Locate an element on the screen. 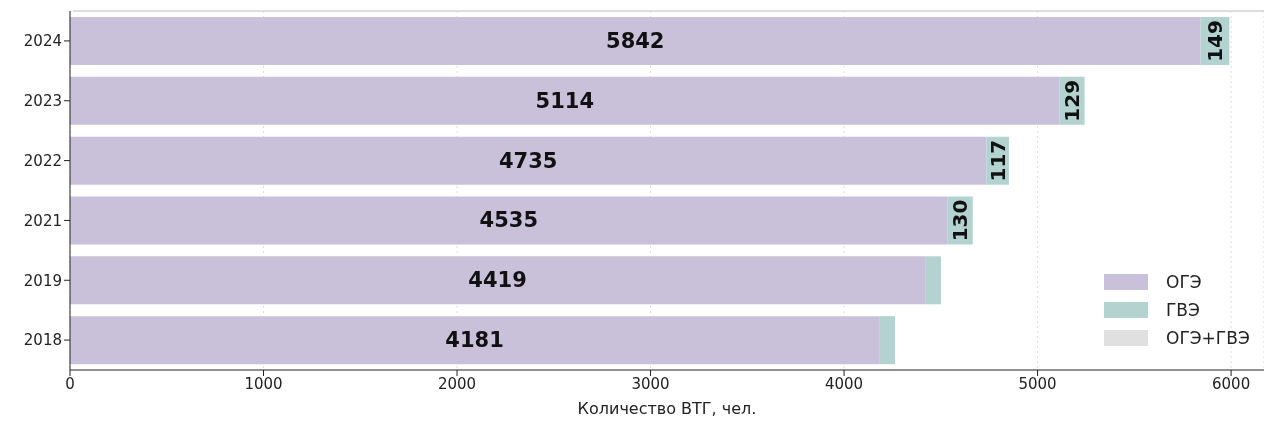  data-label: 4735 is located at coordinates (528, 160).